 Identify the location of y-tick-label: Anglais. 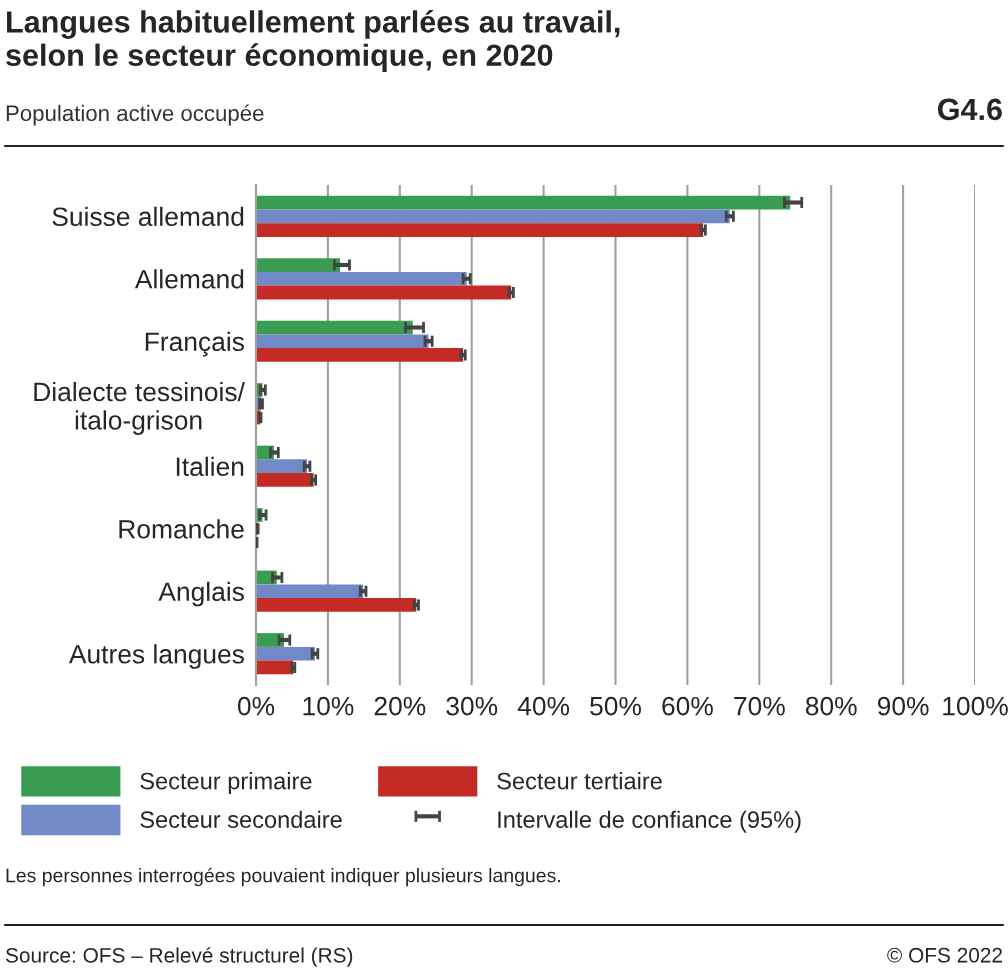
(201, 594).